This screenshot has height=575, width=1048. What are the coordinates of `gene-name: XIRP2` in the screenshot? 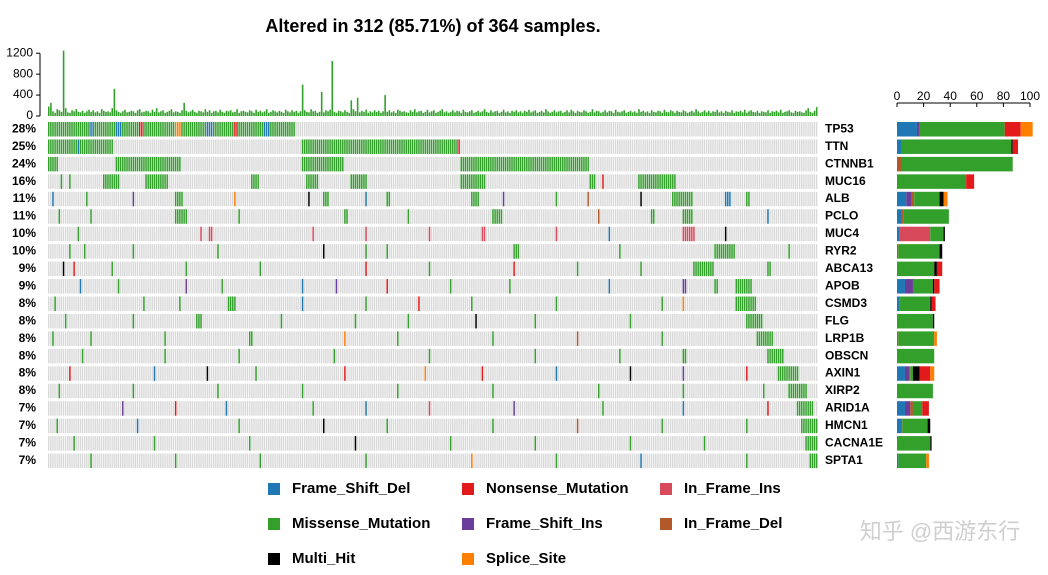 It's located at (842, 390).